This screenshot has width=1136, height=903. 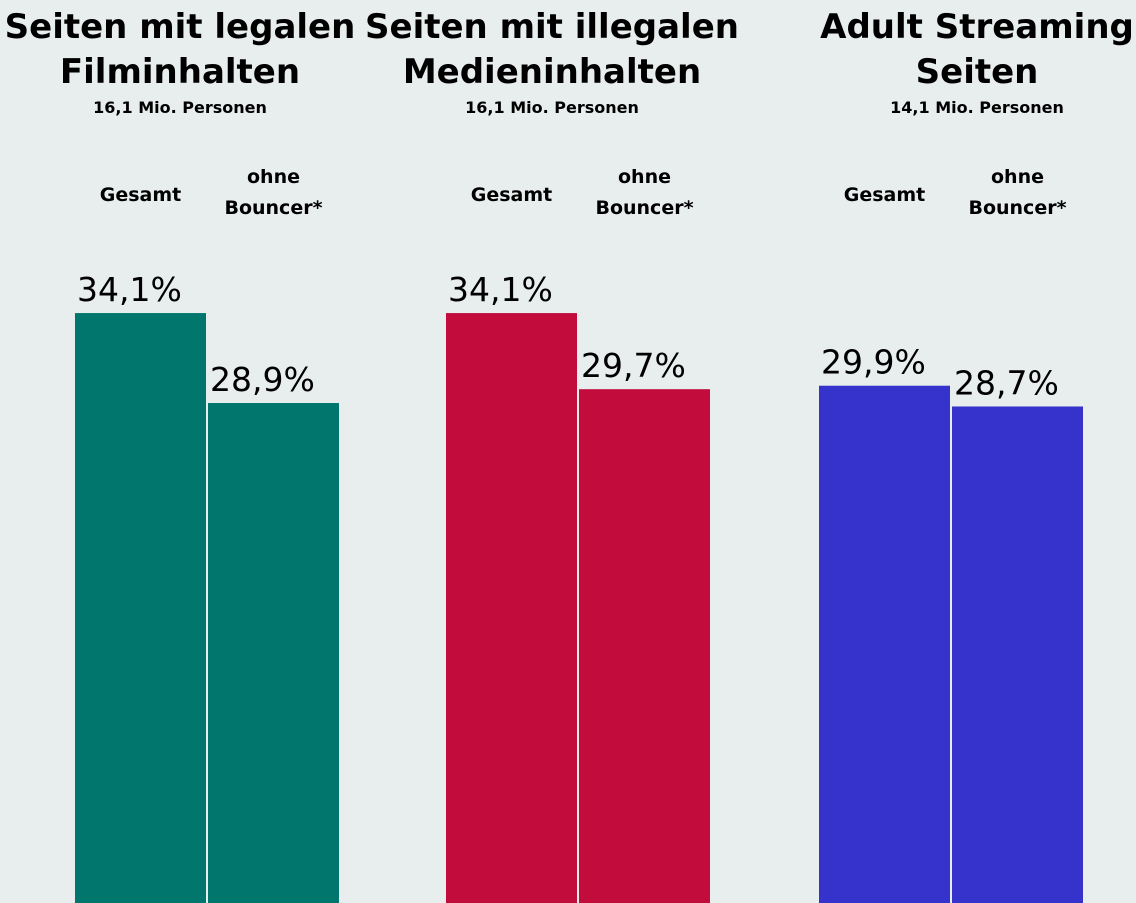 I want to click on bar-value-label: 29,7%, so click(x=633, y=365).